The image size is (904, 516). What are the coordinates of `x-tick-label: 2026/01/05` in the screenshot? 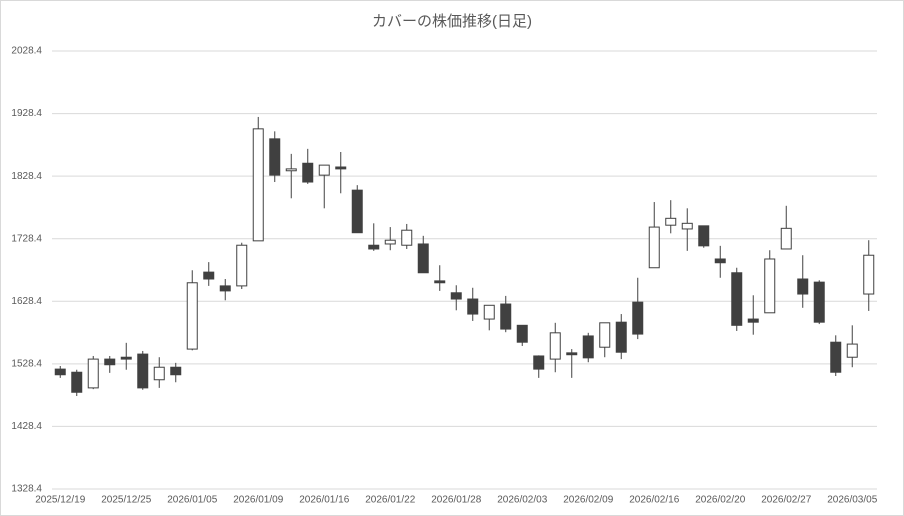 It's located at (192, 500).